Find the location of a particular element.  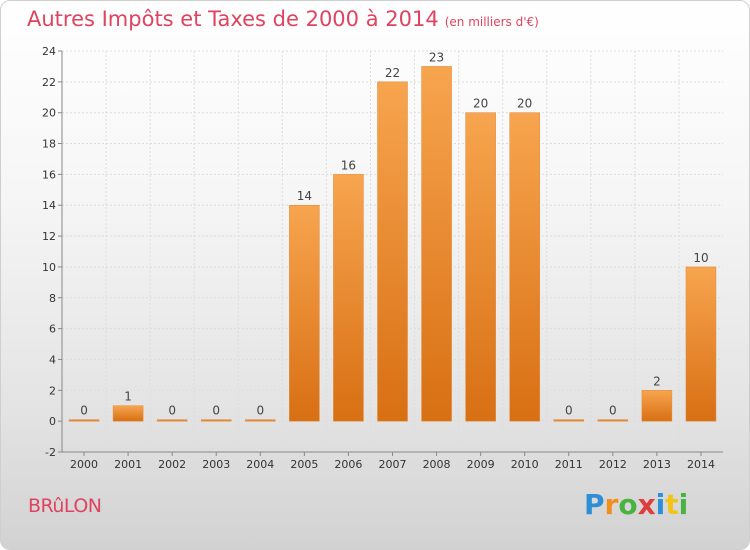

y-tick-label: 2 is located at coordinates (52, 390).